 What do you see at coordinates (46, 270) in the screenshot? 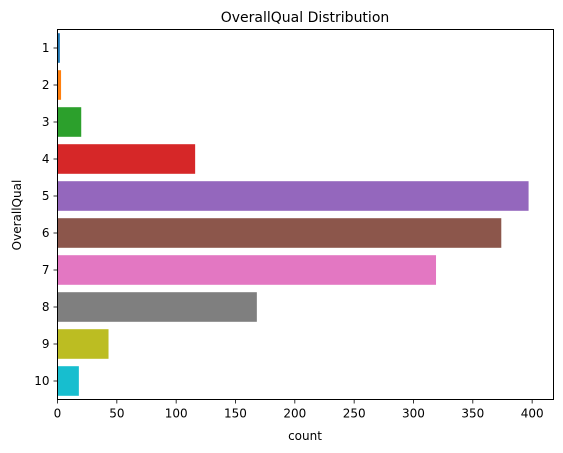
I see `y-tick-label-7: 7` at bounding box center [46, 270].